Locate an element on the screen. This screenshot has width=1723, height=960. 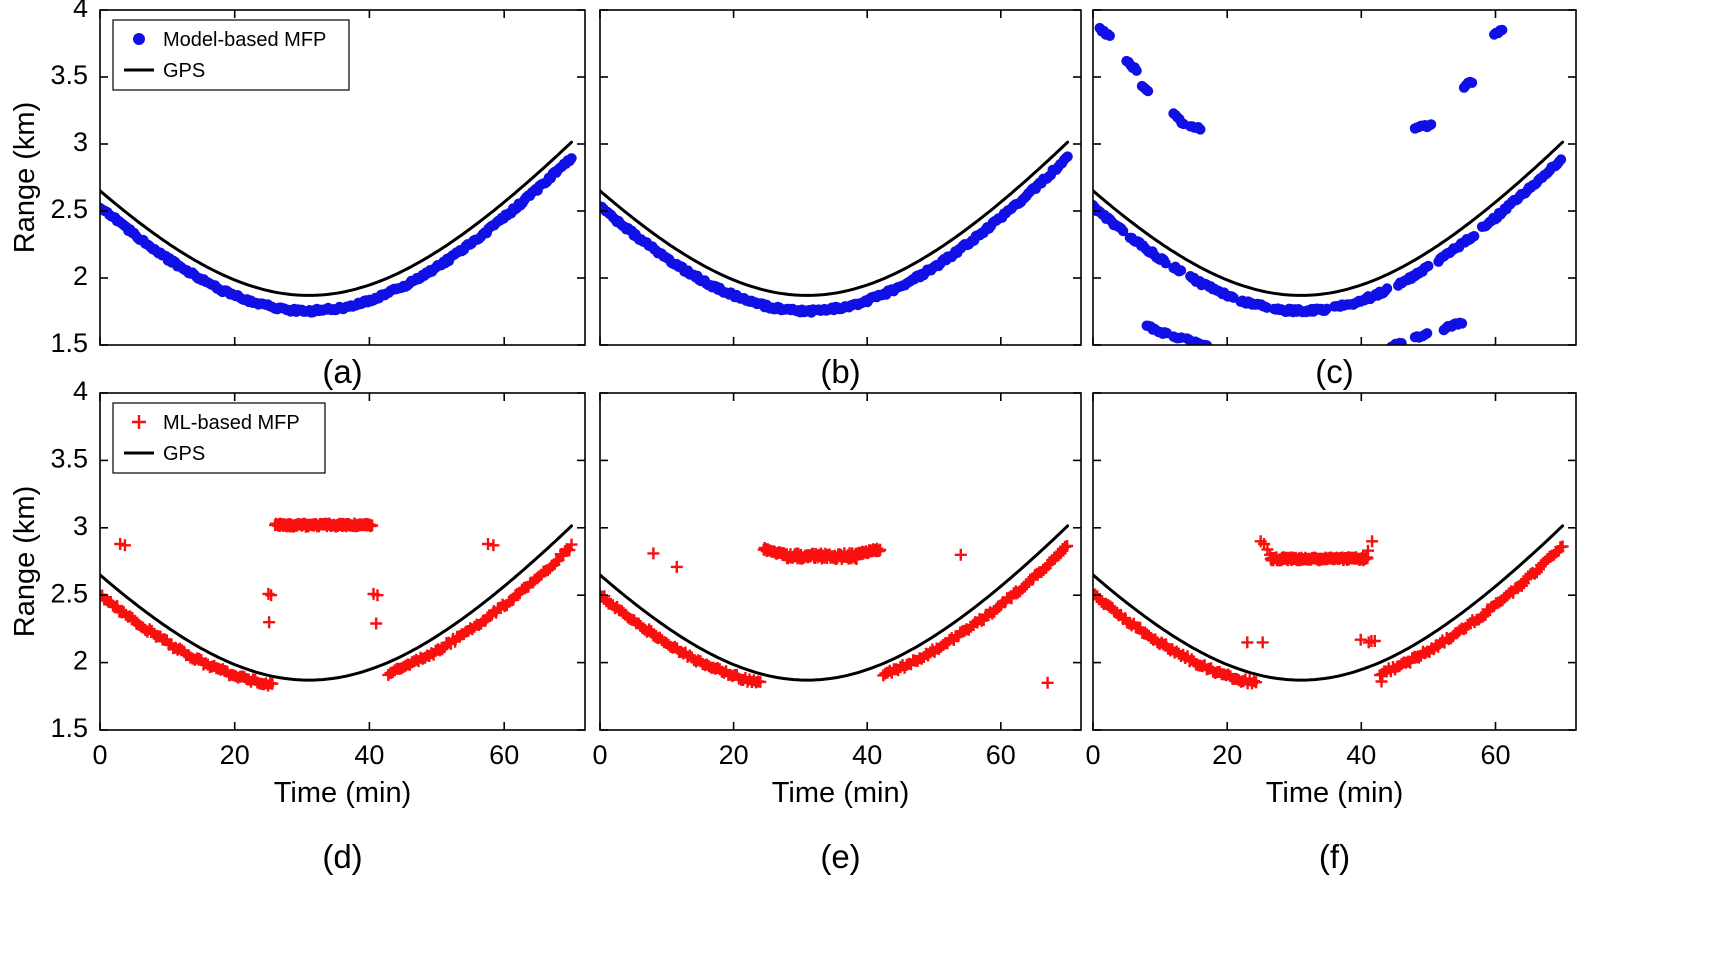
panel-caption: (e) is located at coordinates (840, 856).